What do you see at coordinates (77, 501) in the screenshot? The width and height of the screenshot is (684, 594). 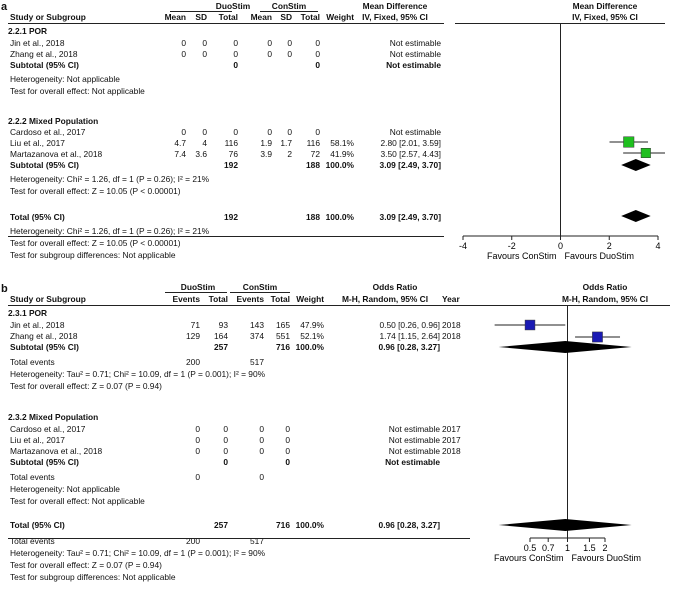 I see `overall-effect-text: Test for overall effect: Not applicable` at bounding box center [77, 501].